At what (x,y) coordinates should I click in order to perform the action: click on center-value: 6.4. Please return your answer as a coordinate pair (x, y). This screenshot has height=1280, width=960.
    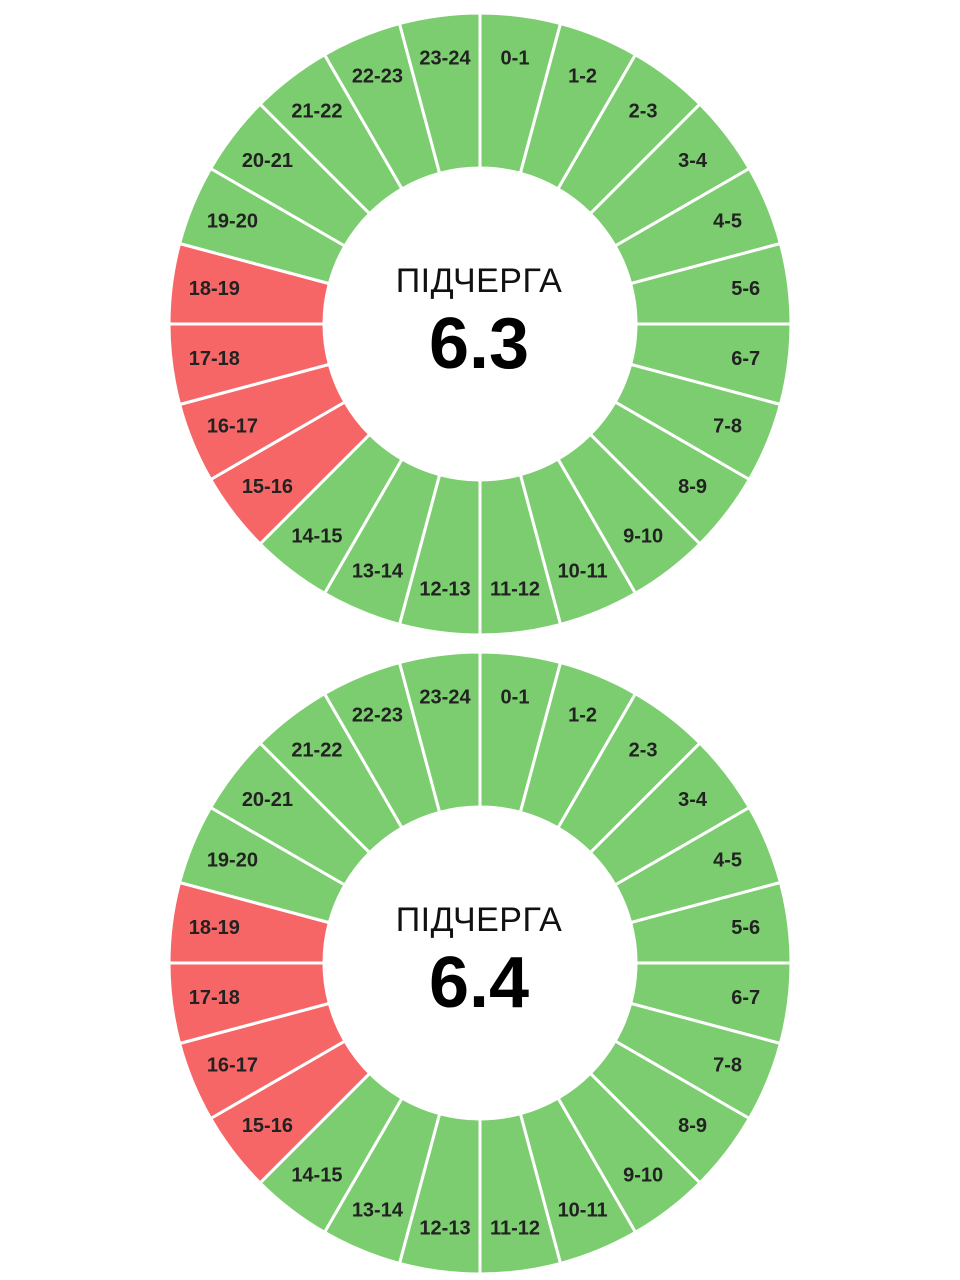
    Looking at the image, I should click on (479, 983).